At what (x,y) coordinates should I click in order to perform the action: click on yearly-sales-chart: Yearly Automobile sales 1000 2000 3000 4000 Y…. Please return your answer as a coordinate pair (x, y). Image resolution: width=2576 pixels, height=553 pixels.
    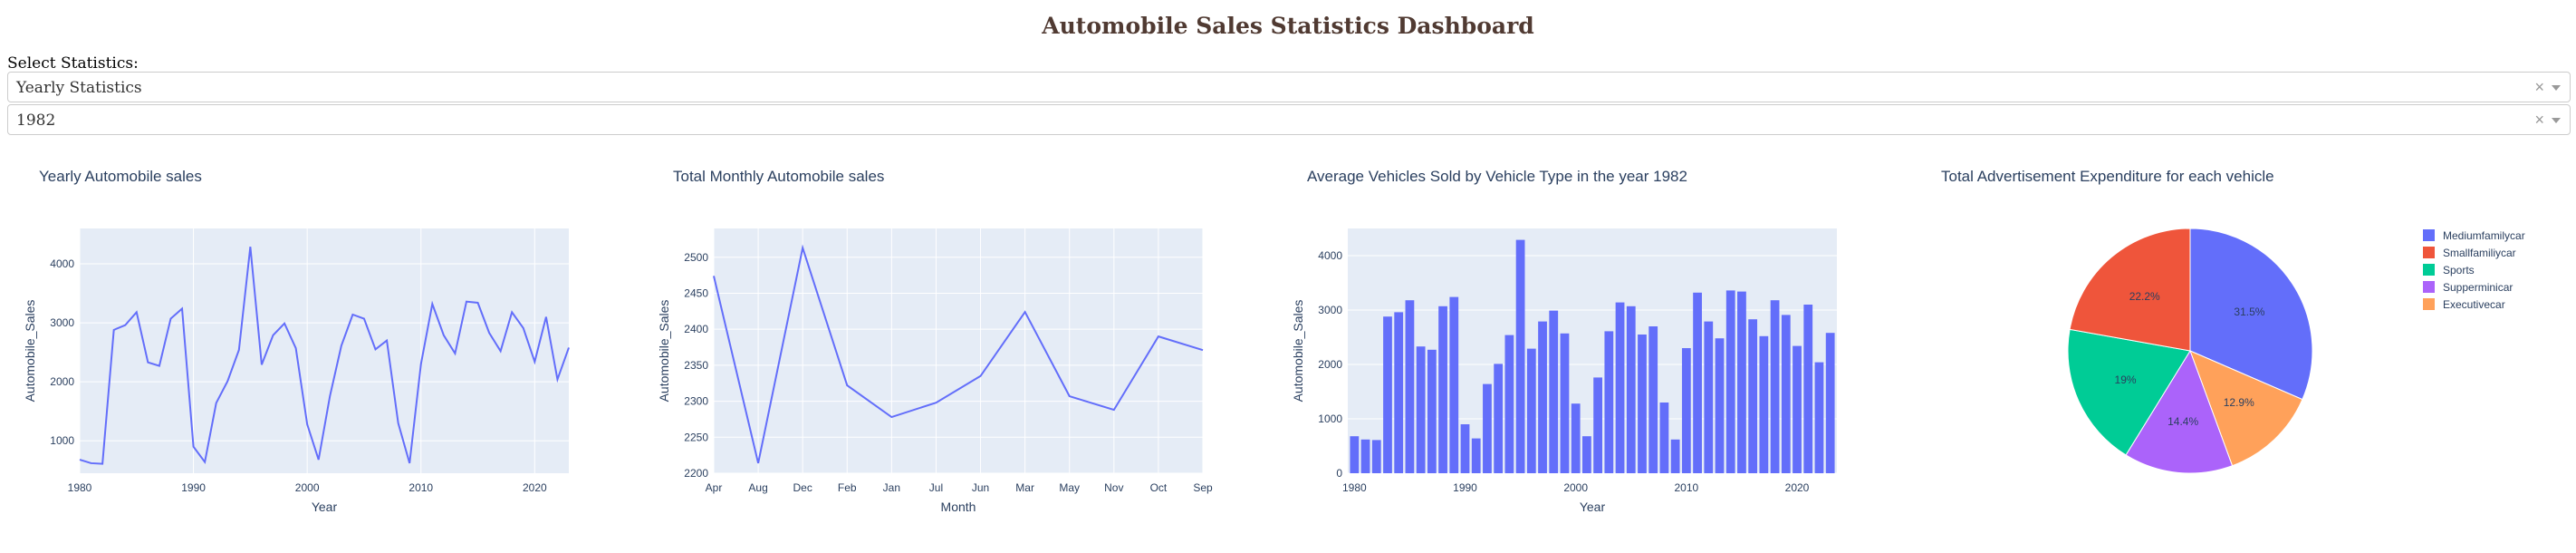
    Looking at the image, I should click on (296, 341).